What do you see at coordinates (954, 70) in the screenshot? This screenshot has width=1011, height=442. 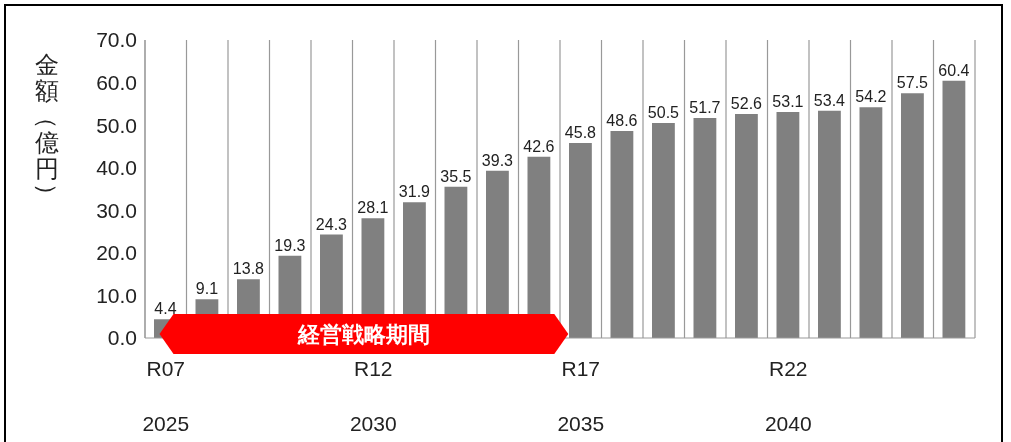 I see `data-label: 60.4` at bounding box center [954, 70].